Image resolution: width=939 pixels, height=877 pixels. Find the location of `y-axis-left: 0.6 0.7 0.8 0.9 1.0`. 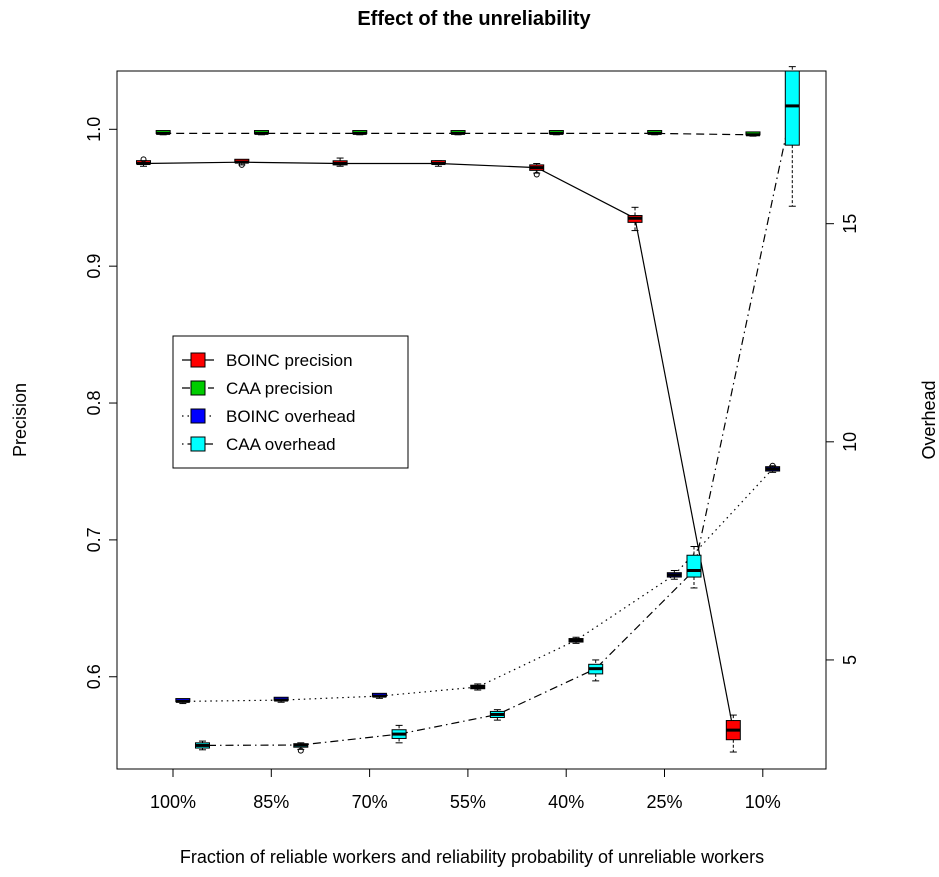

y-axis-left: 0.6 0.7 0.8 0.9 1.0 is located at coordinates (101, 403).